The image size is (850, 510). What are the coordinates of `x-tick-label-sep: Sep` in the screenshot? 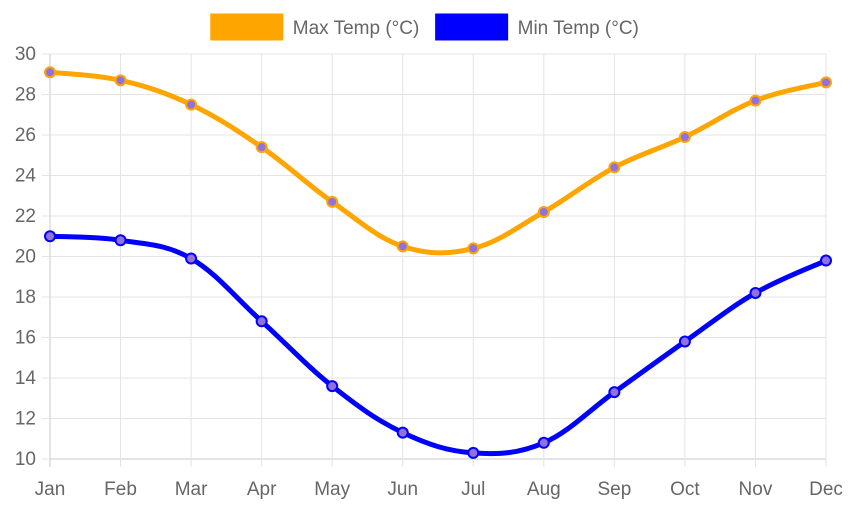 It's located at (614, 489).